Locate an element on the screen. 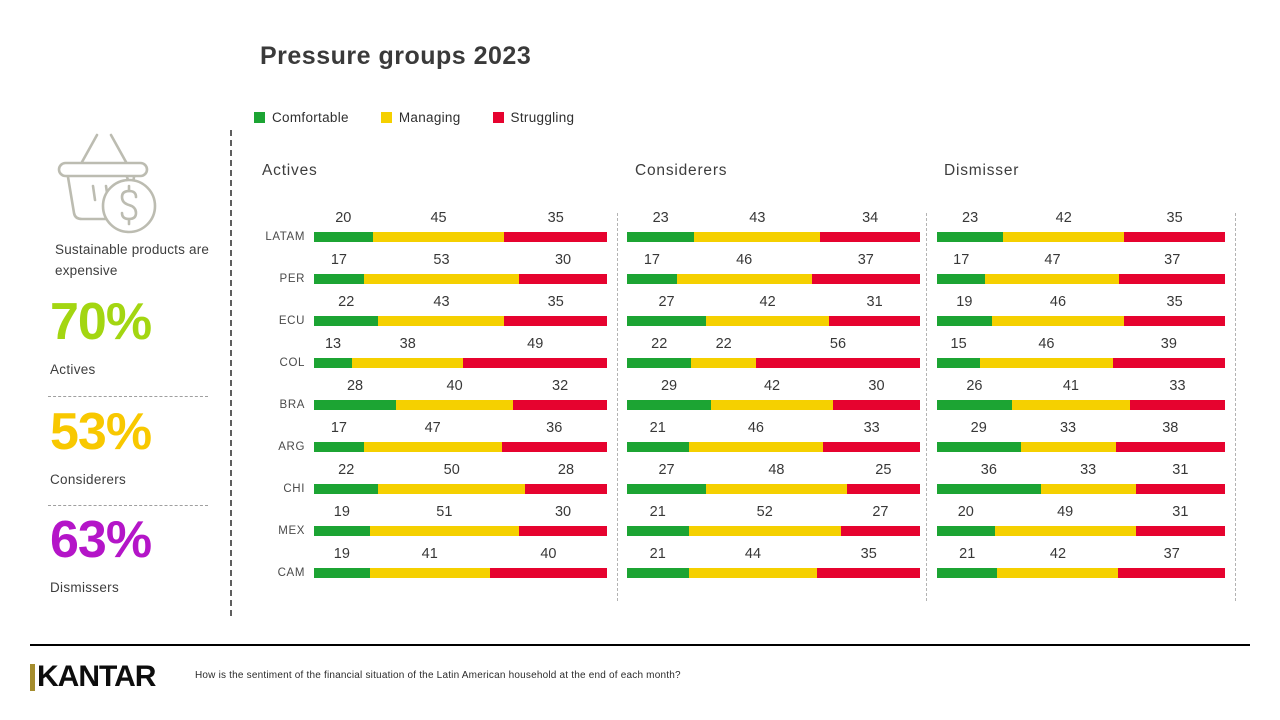  value-label: 31 is located at coordinates (1180, 470).